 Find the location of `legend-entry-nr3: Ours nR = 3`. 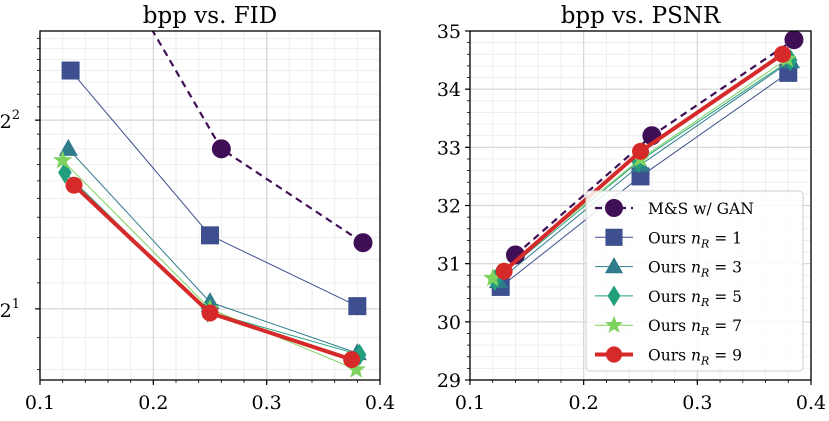

legend-entry-nr3: Ours nR = 3 is located at coordinates (668, 268).